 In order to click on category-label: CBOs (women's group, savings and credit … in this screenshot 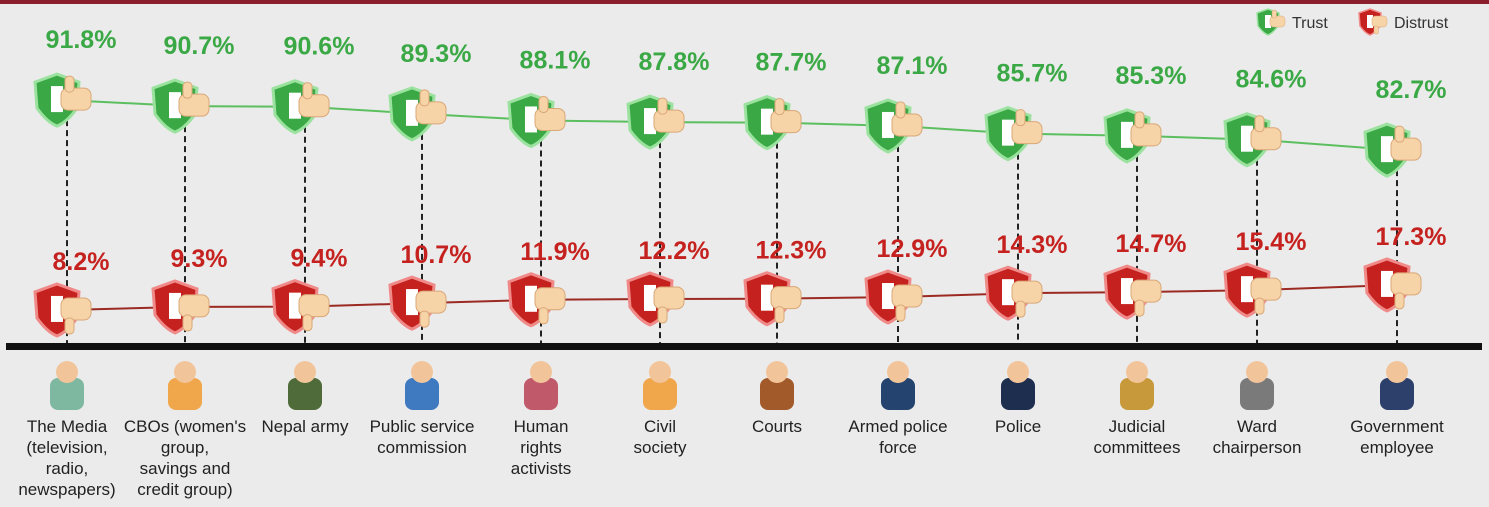, I will do `click(185, 458)`.